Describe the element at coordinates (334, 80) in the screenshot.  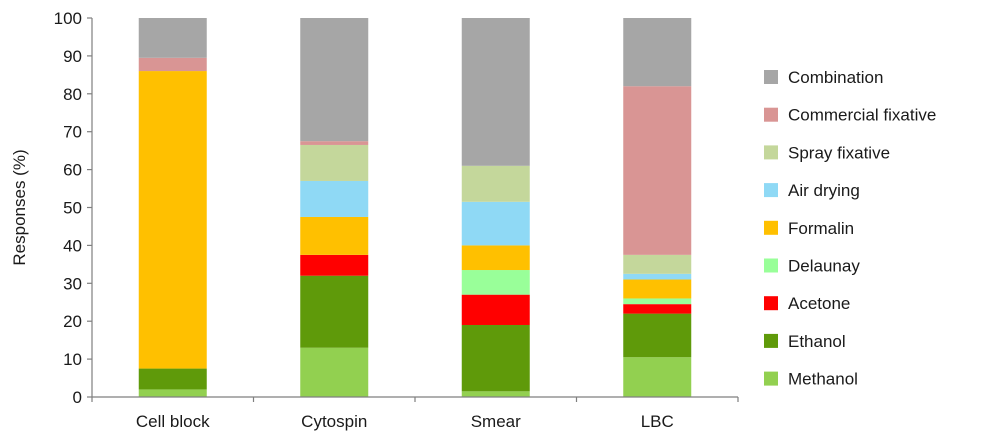
I see `bar-segment-cytospin-combination` at that location.